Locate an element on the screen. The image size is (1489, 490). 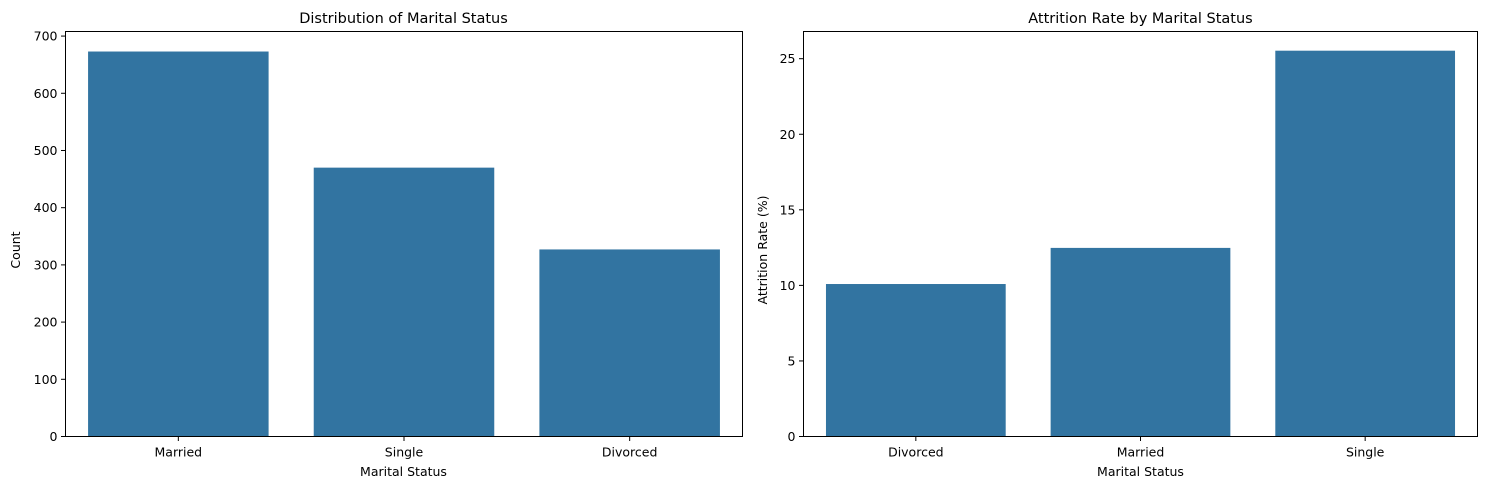
y-tick-label: 5 is located at coordinates (792, 360).